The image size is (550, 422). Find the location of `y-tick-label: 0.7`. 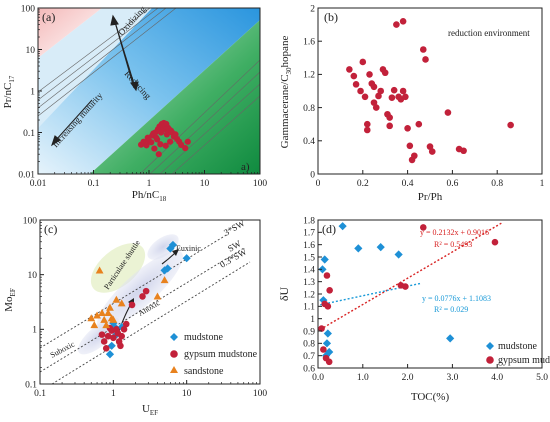

y-tick-label: 0.7 is located at coordinates (309, 357).